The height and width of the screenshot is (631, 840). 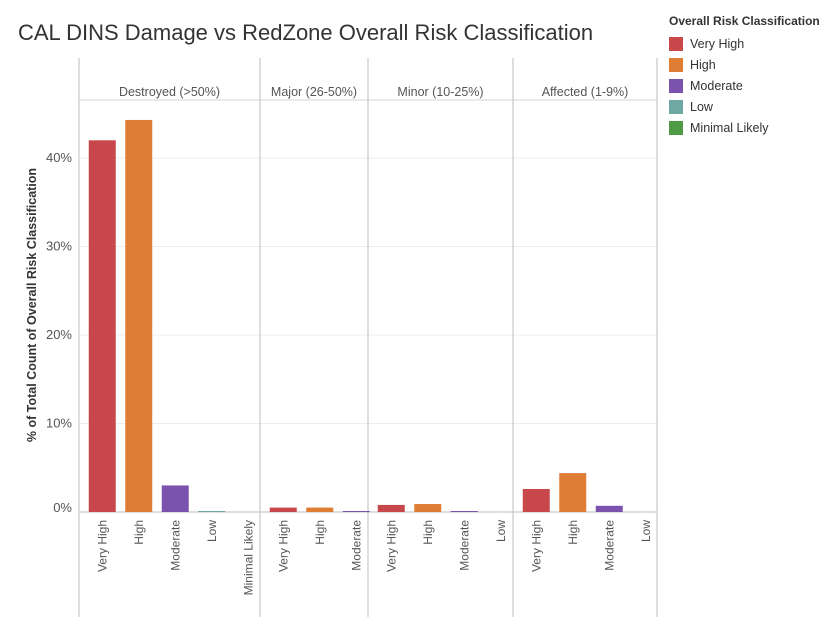 I want to click on legend-label: Very High, so click(x=717, y=43).